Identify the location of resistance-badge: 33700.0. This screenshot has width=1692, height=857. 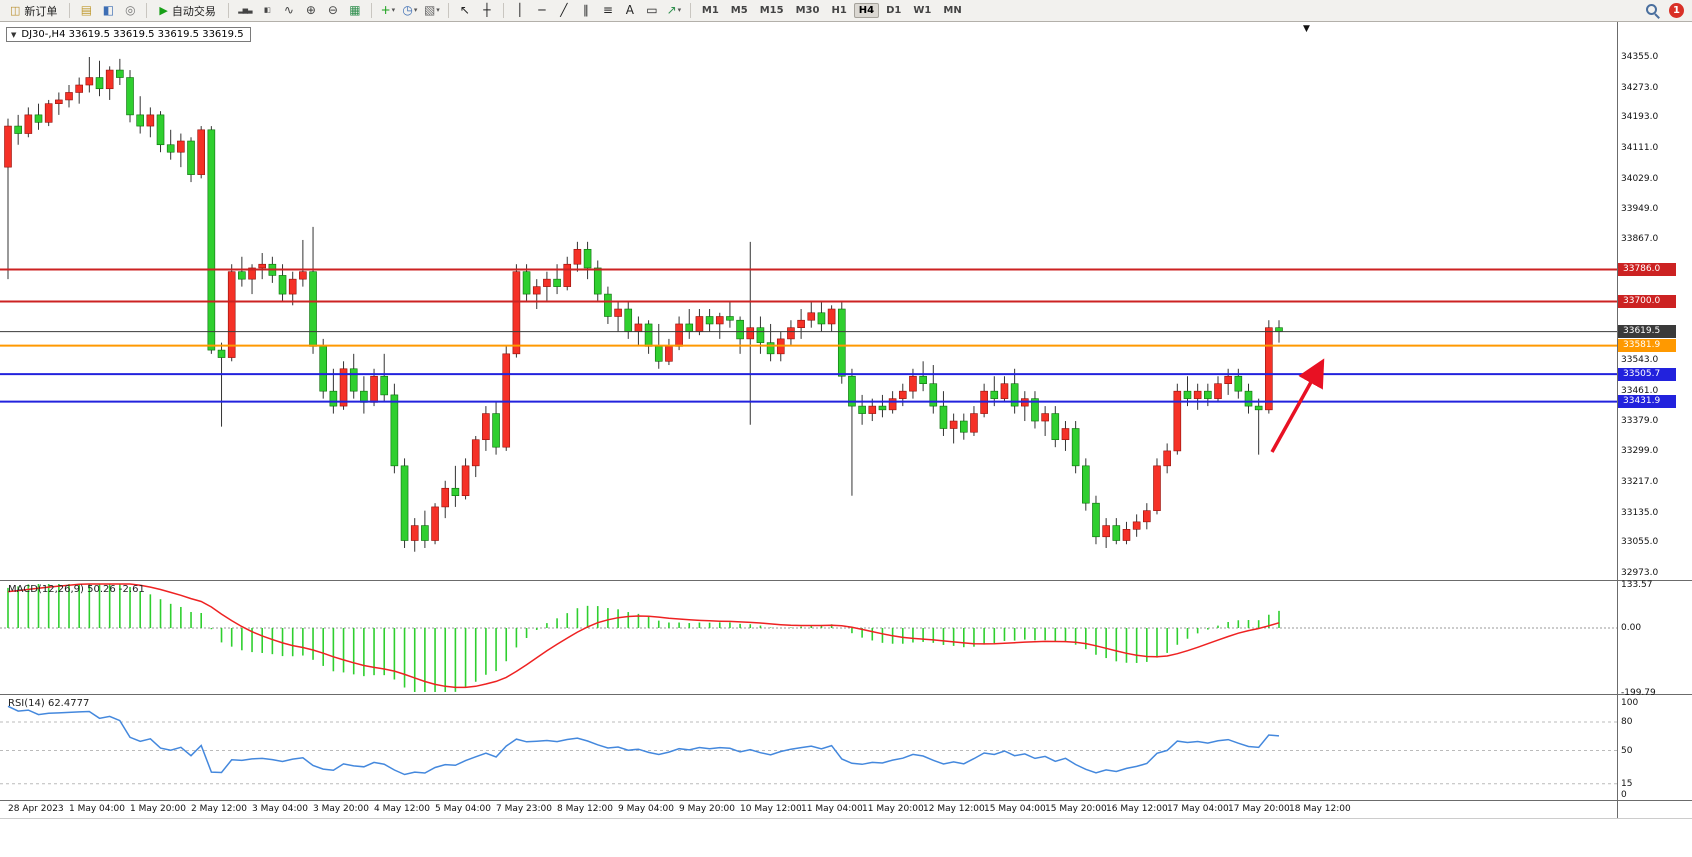
(1647, 302).